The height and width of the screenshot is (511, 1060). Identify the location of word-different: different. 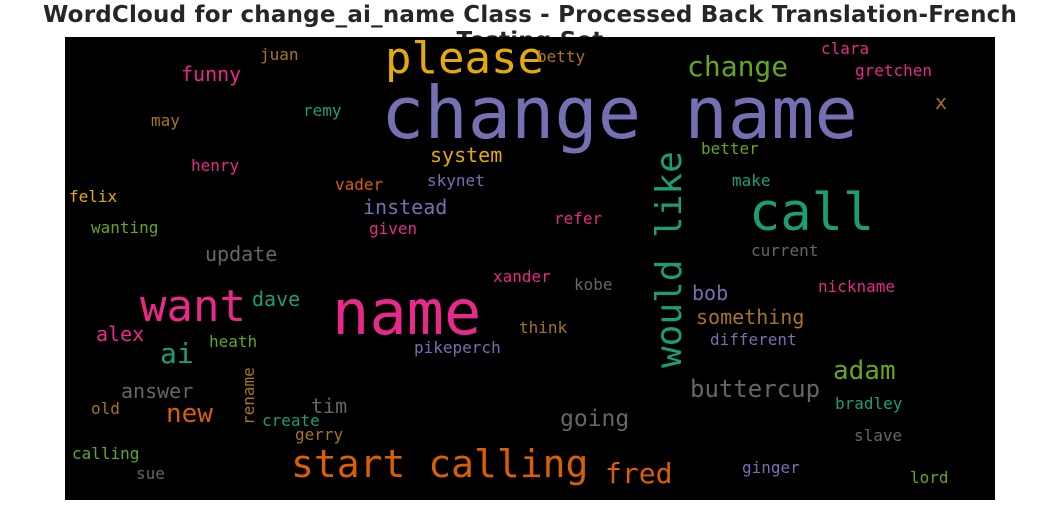
(753, 340).